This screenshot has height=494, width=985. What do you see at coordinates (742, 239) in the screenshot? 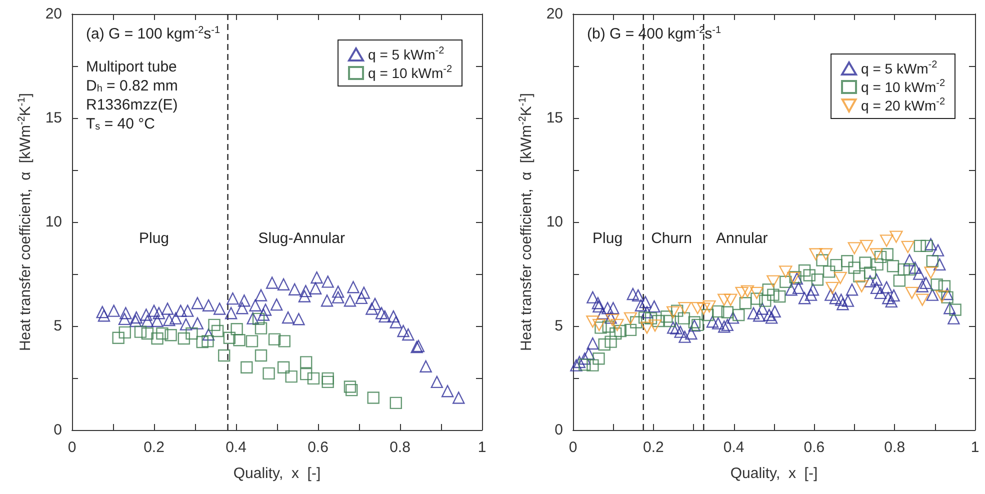
I see `annotation: Annular` at bounding box center [742, 239].